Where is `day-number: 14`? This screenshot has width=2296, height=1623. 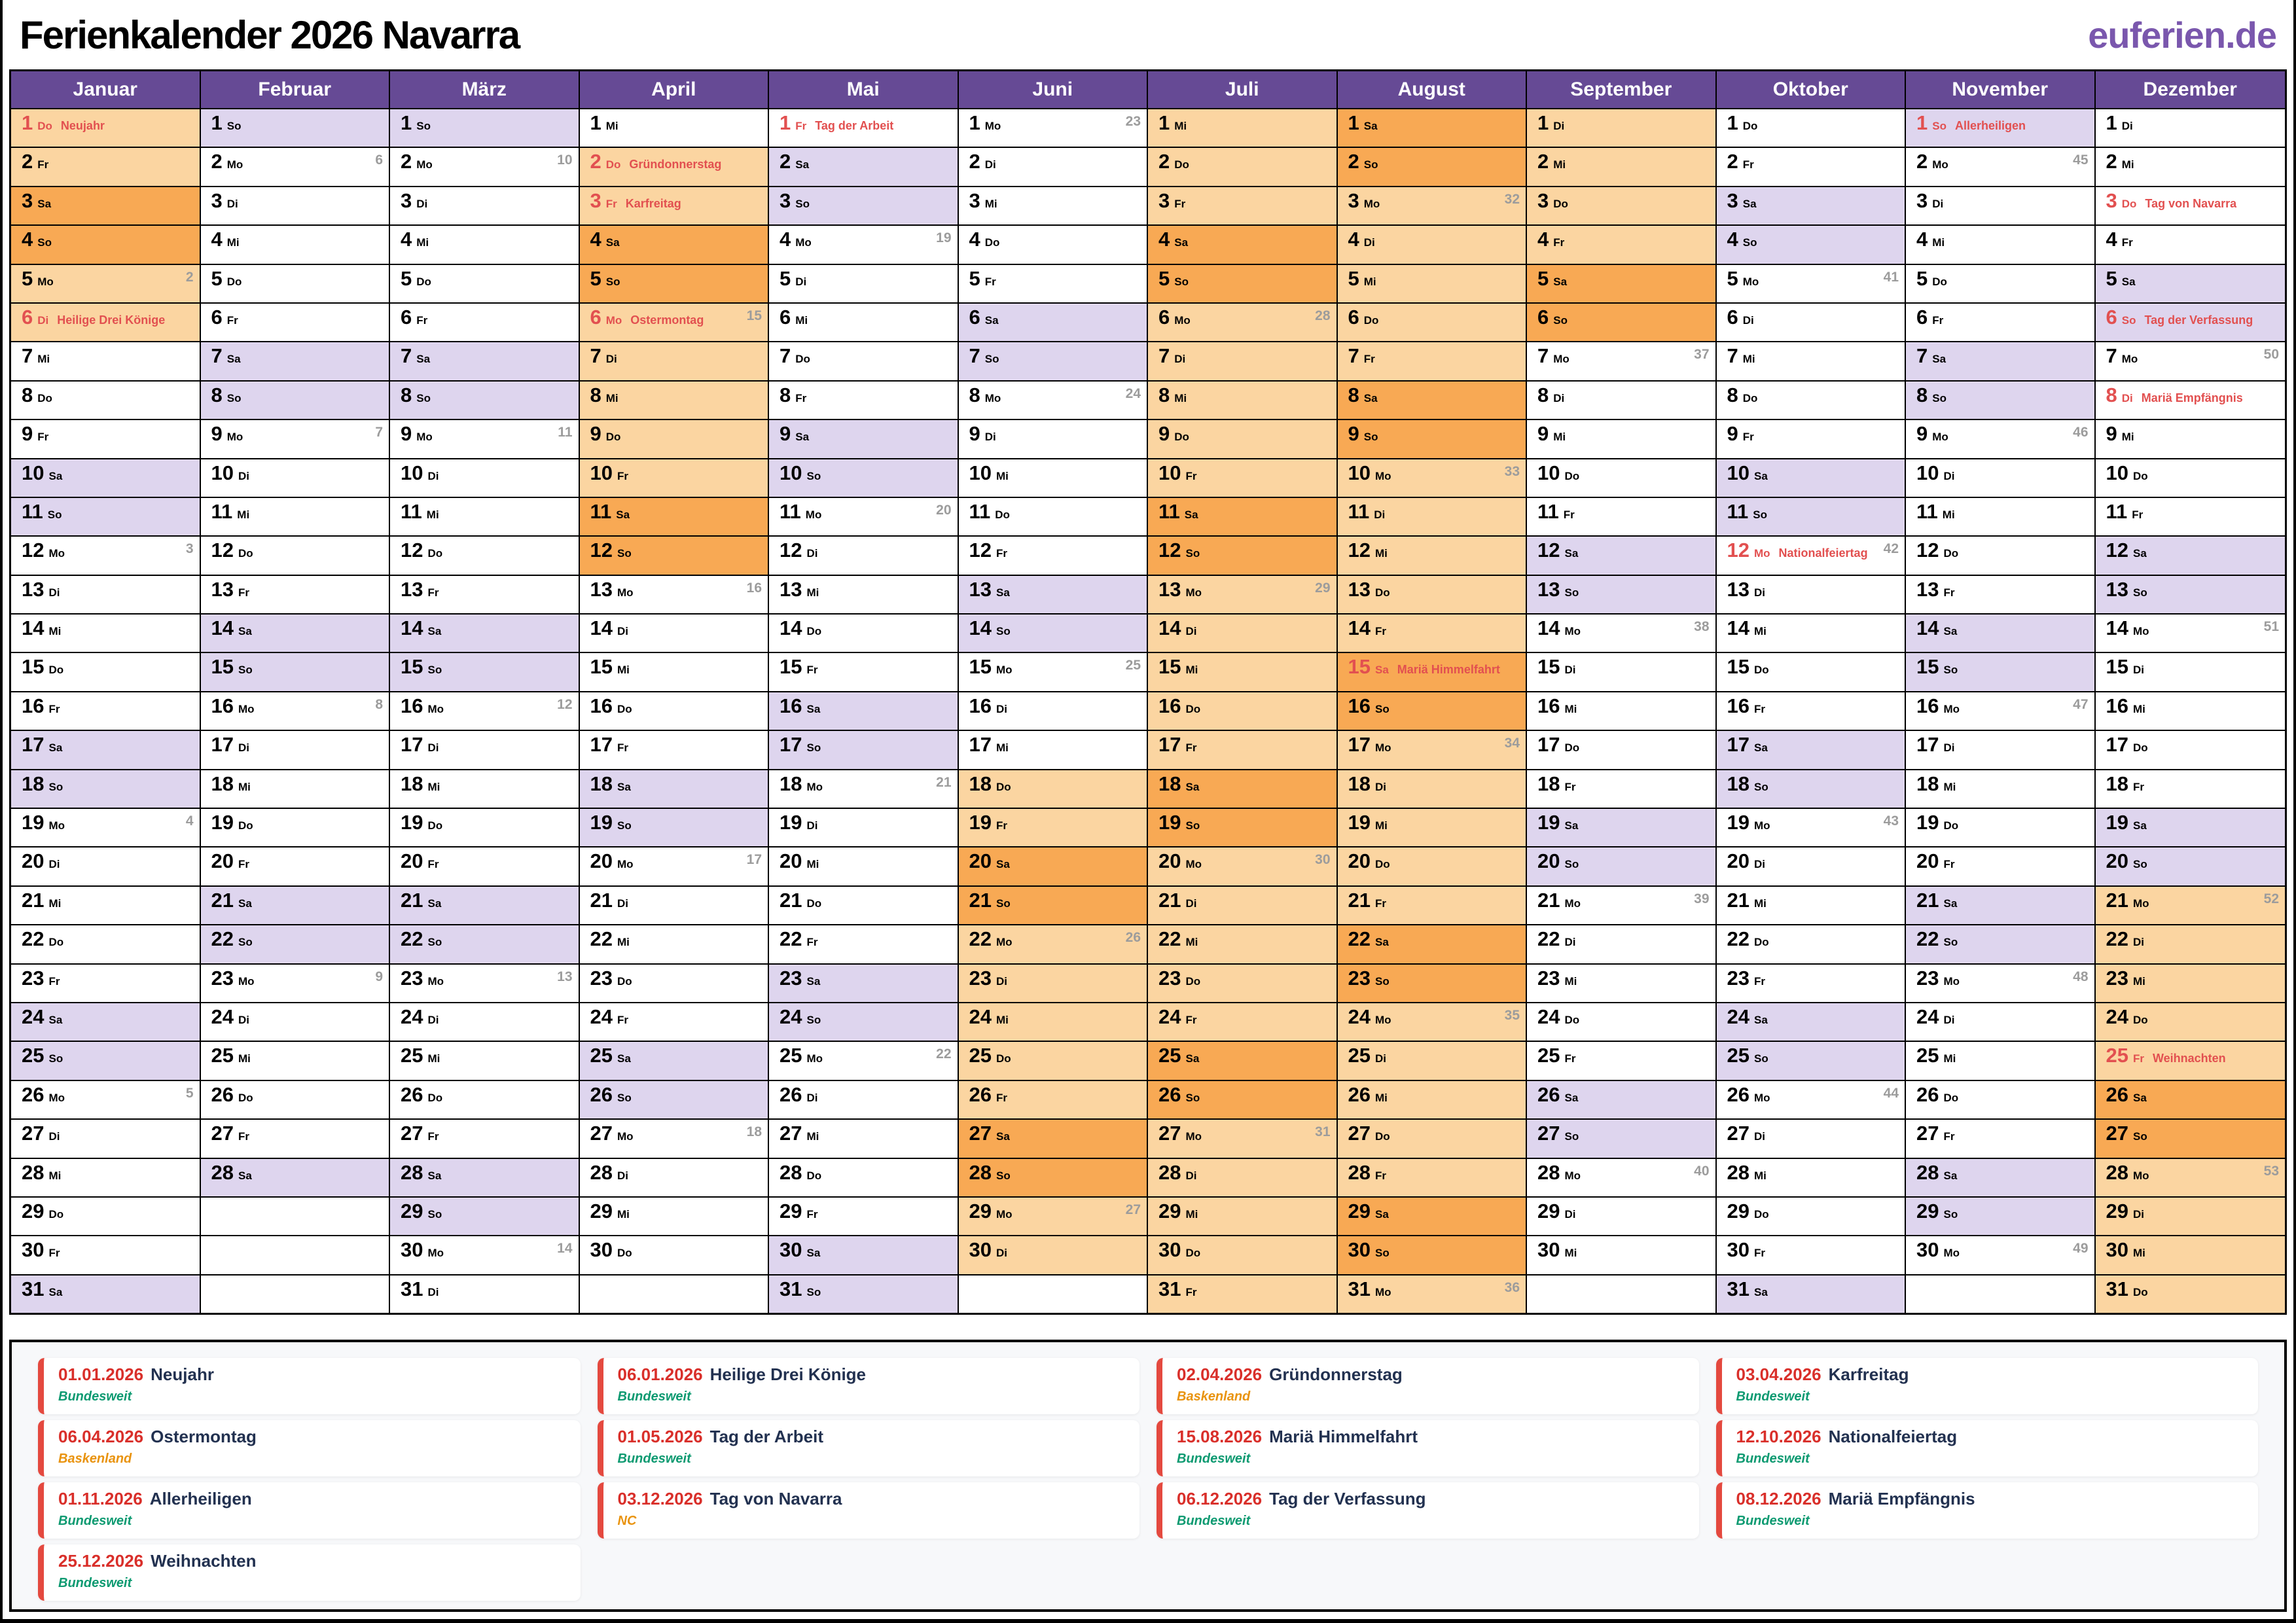 day-number: 14 is located at coordinates (1359, 628).